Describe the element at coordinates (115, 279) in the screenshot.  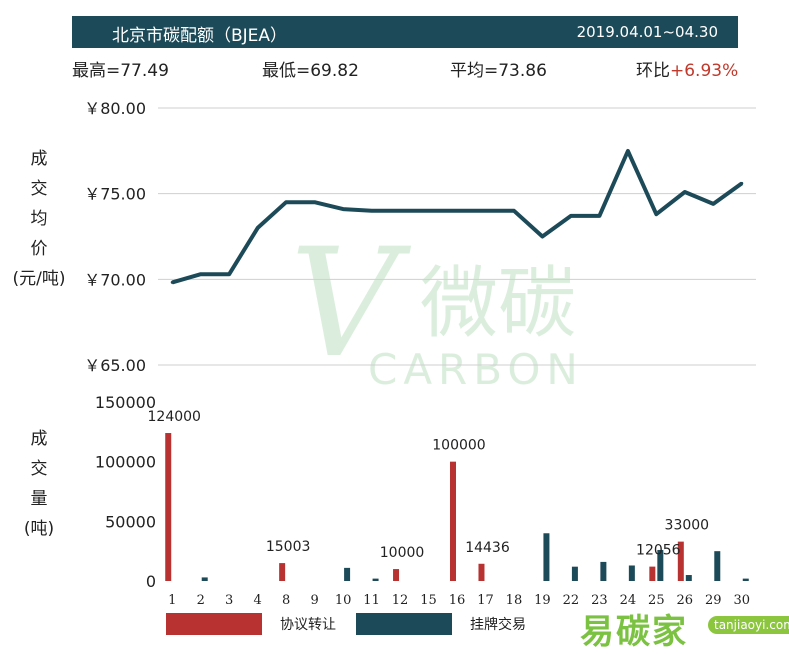
I see `price-tick-label: ￥70.00` at that location.